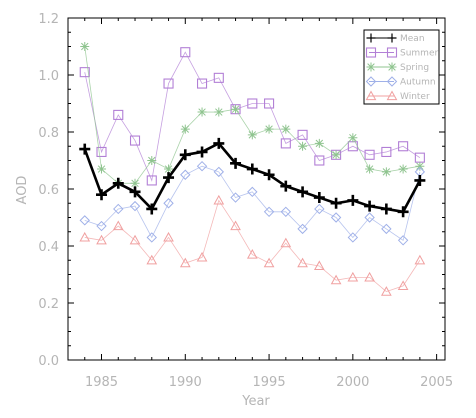  Describe the element at coordinates (48, 133) in the screenshot. I see `y-tick-label: 0.8` at that location.